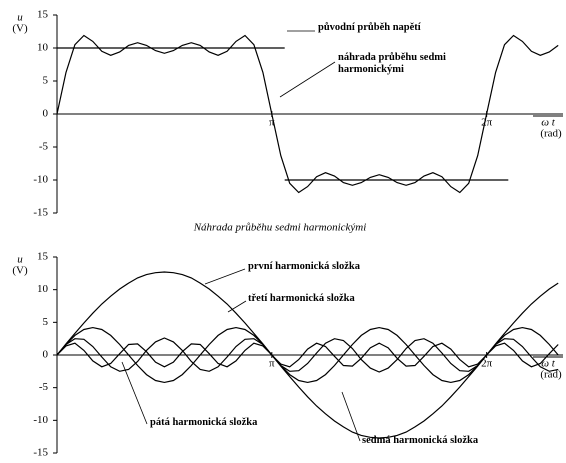  I want to click on annotation-box: třetí harmonická složka, so click(301, 298).